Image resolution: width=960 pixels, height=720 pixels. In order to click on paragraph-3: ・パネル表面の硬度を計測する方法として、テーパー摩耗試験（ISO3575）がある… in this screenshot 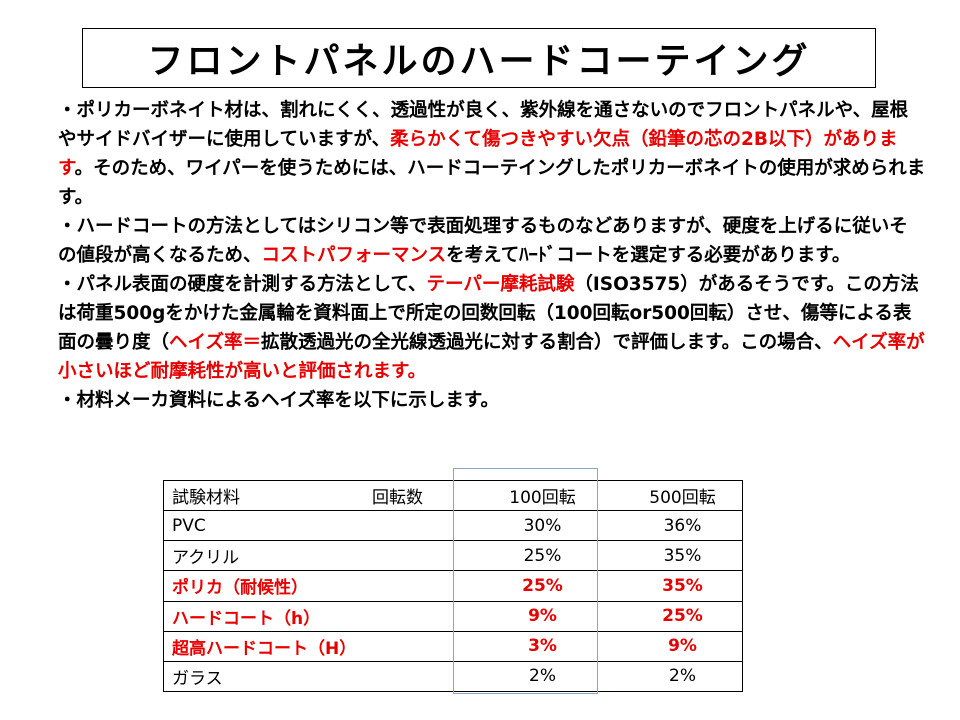, I will do `click(492, 328)`.